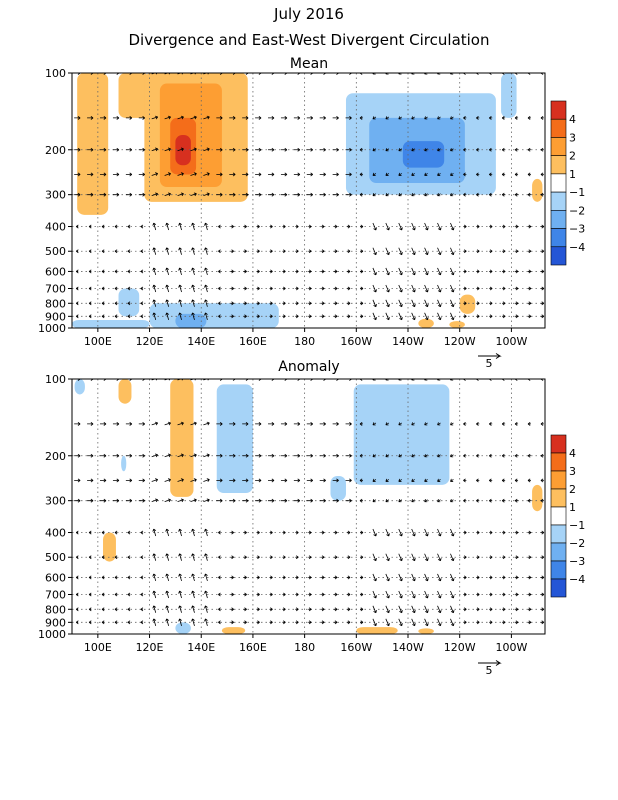  Describe the element at coordinates (489, 363) in the screenshot. I see `reference-vector-label: 5` at that location.